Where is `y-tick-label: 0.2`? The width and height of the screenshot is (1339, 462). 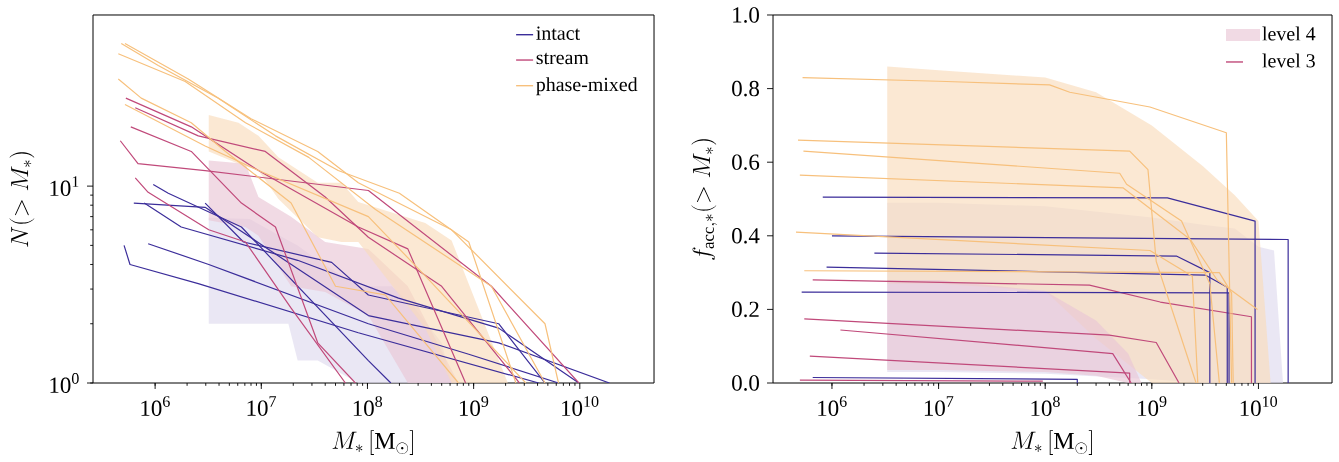 y-tick-label: 0.2 is located at coordinates (745, 309).